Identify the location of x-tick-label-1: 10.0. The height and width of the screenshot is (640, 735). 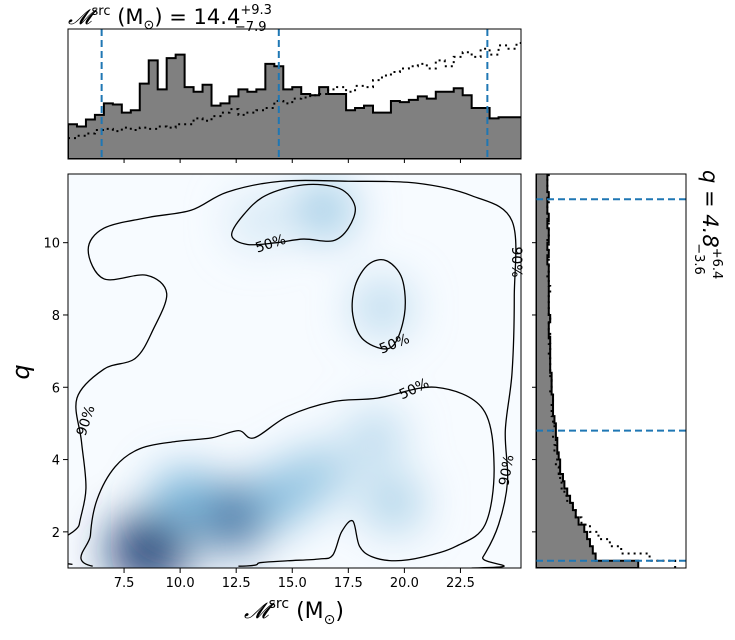
(180, 583).